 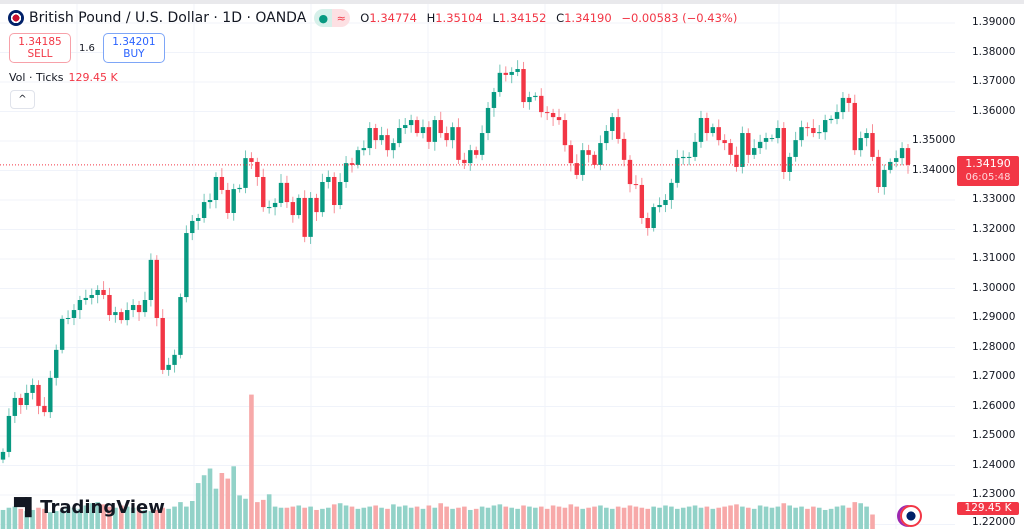 What do you see at coordinates (495, 18) in the screenshot?
I see `low-label: L` at bounding box center [495, 18].